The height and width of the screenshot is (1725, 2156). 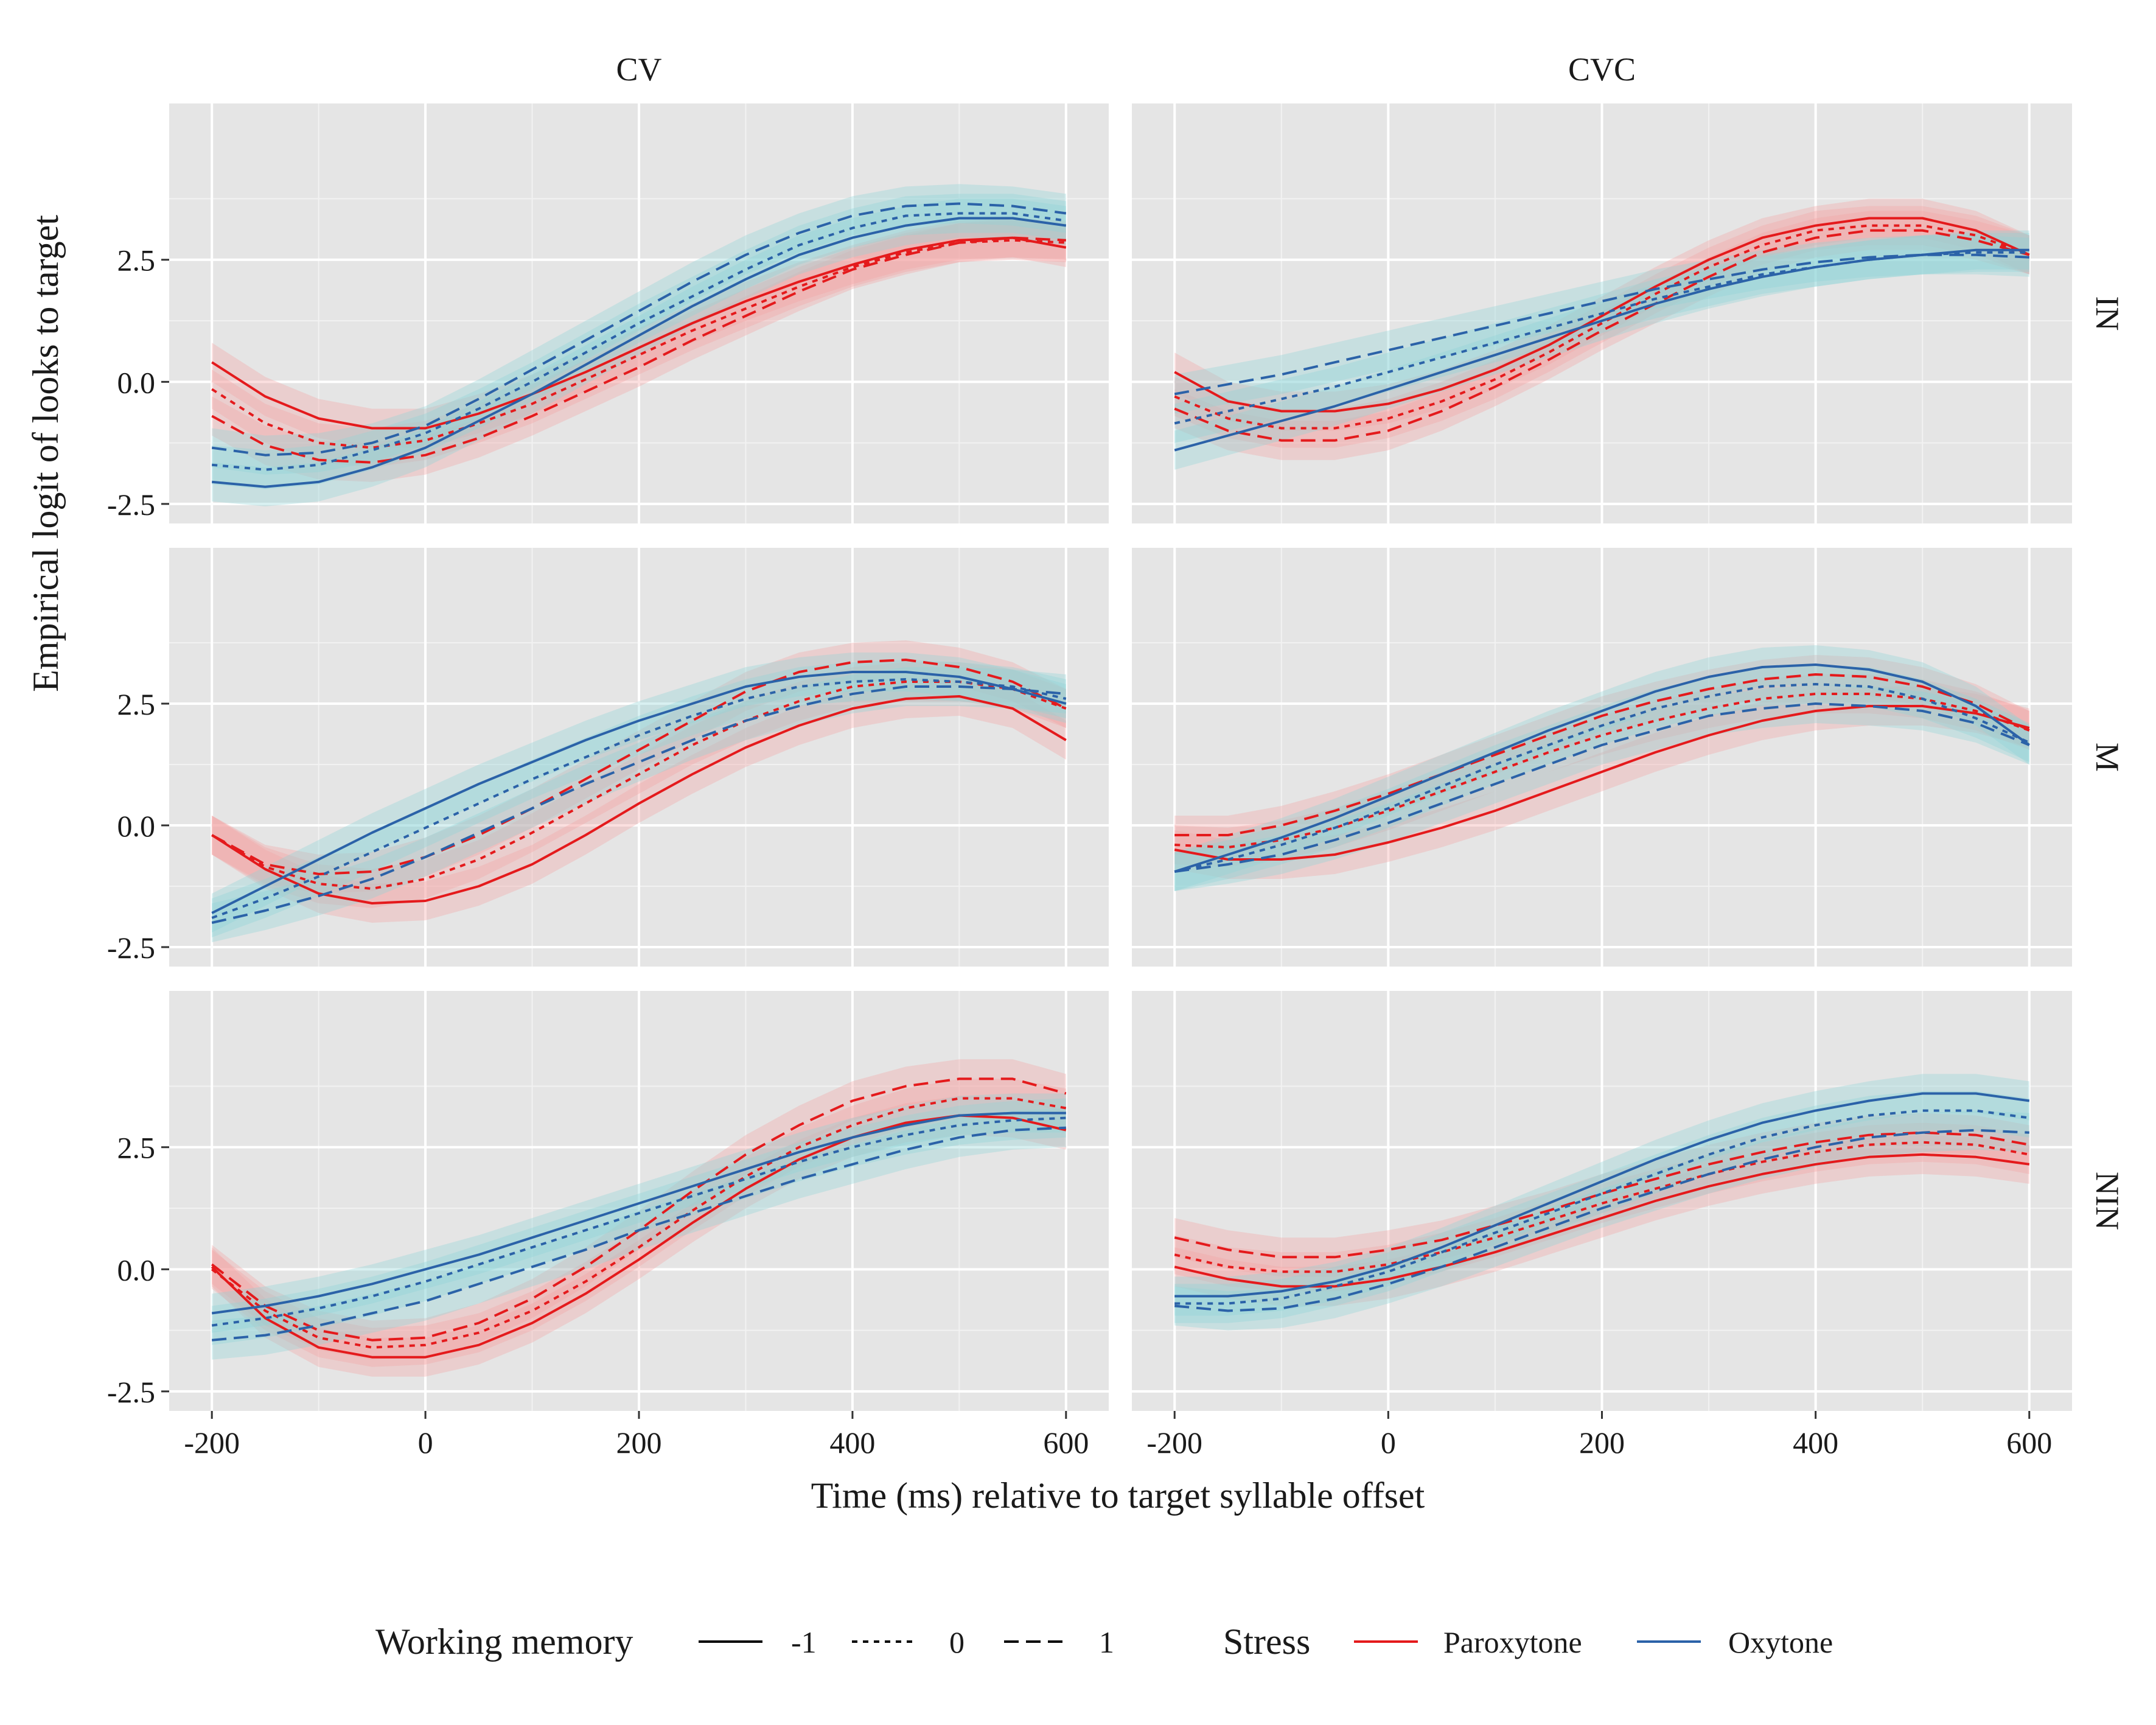 What do you see at coordinates (957, 1642) in the screenshot?
I see `legend-linetype-label: 0` at bounding box center [957, 1642].